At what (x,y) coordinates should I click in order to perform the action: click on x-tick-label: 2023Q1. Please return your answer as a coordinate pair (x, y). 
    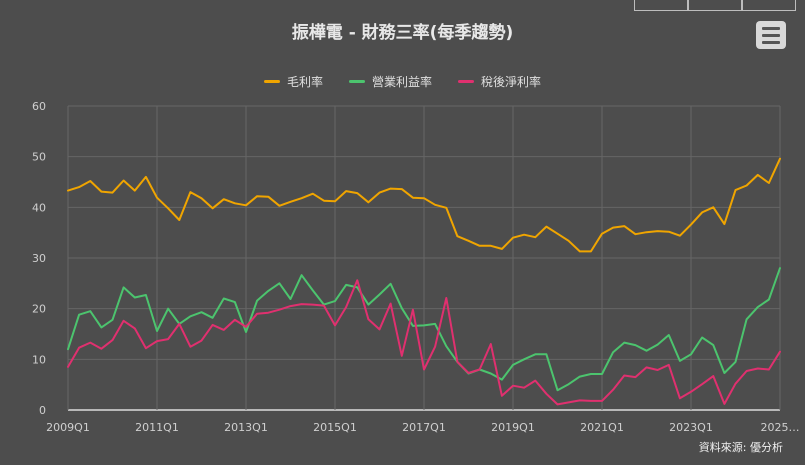
    Looking at the image, I should click on (691, 427).